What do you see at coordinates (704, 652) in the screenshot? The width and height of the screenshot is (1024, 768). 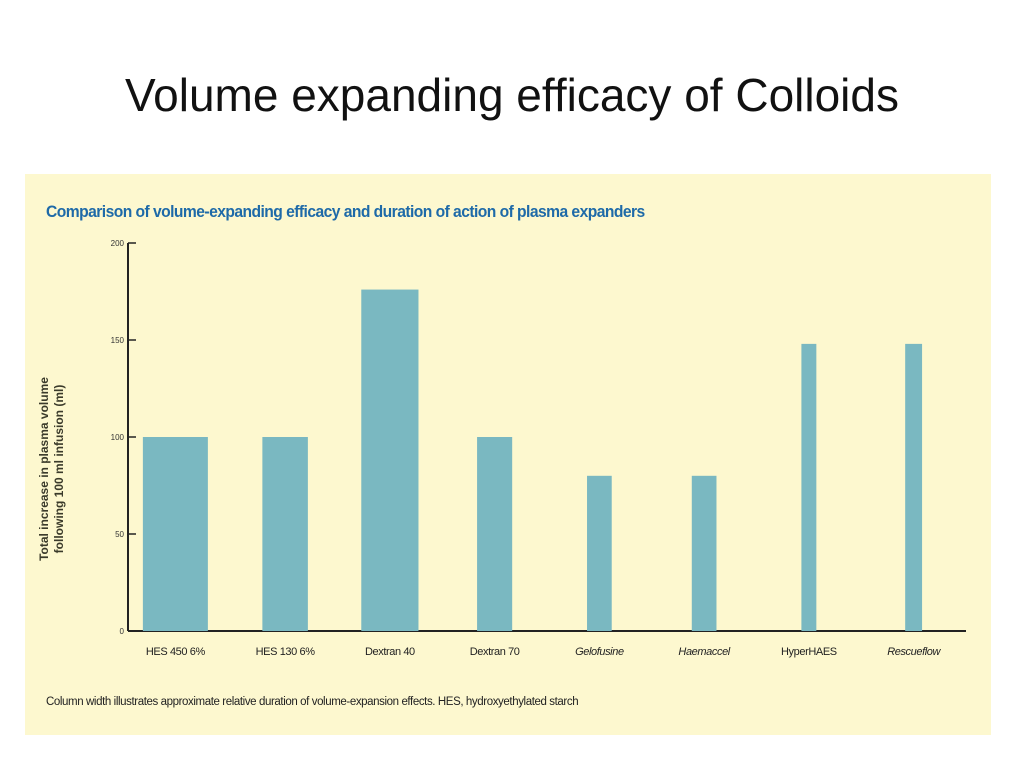 I see `x-tick-label: Haemaccel` at bounding box center [704, 652].